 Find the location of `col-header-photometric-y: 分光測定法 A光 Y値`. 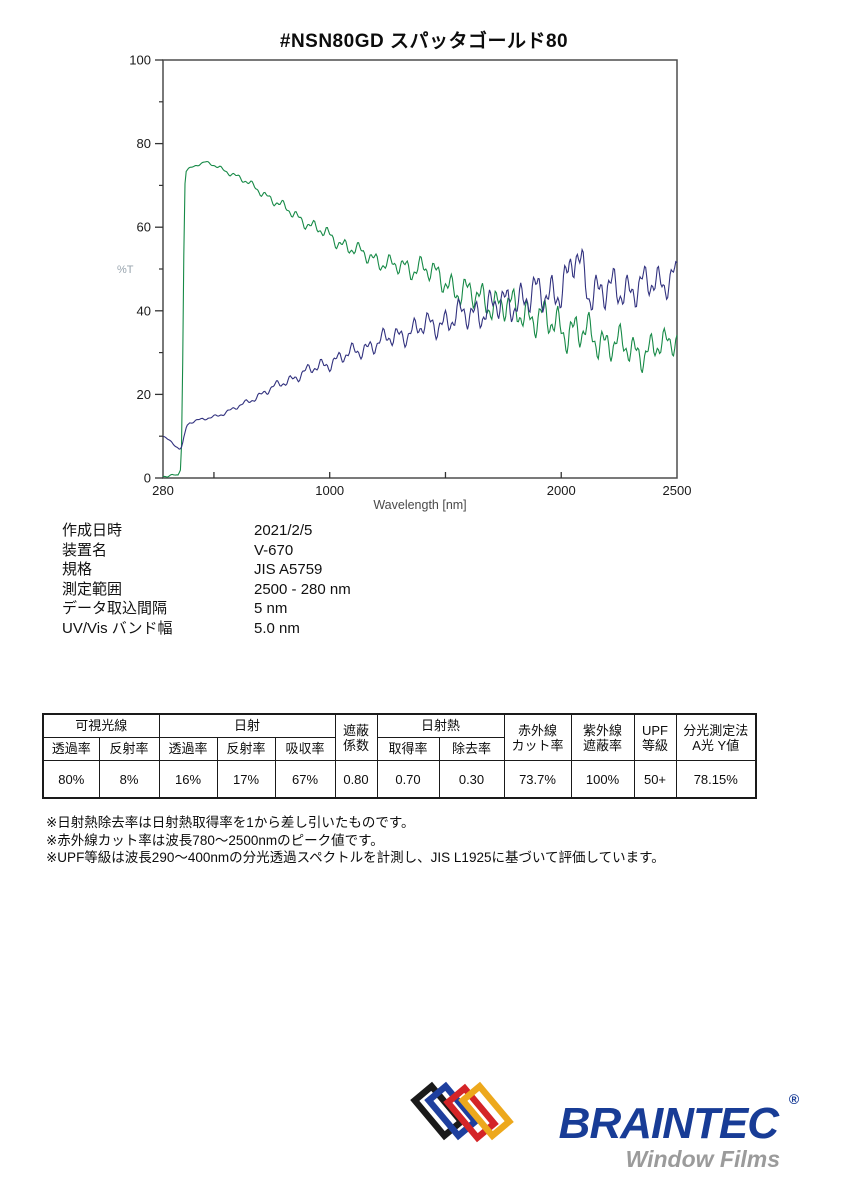

col-header-photometric-y: 分光測定法 A光 Y値 is located at coordinates (716, 737).